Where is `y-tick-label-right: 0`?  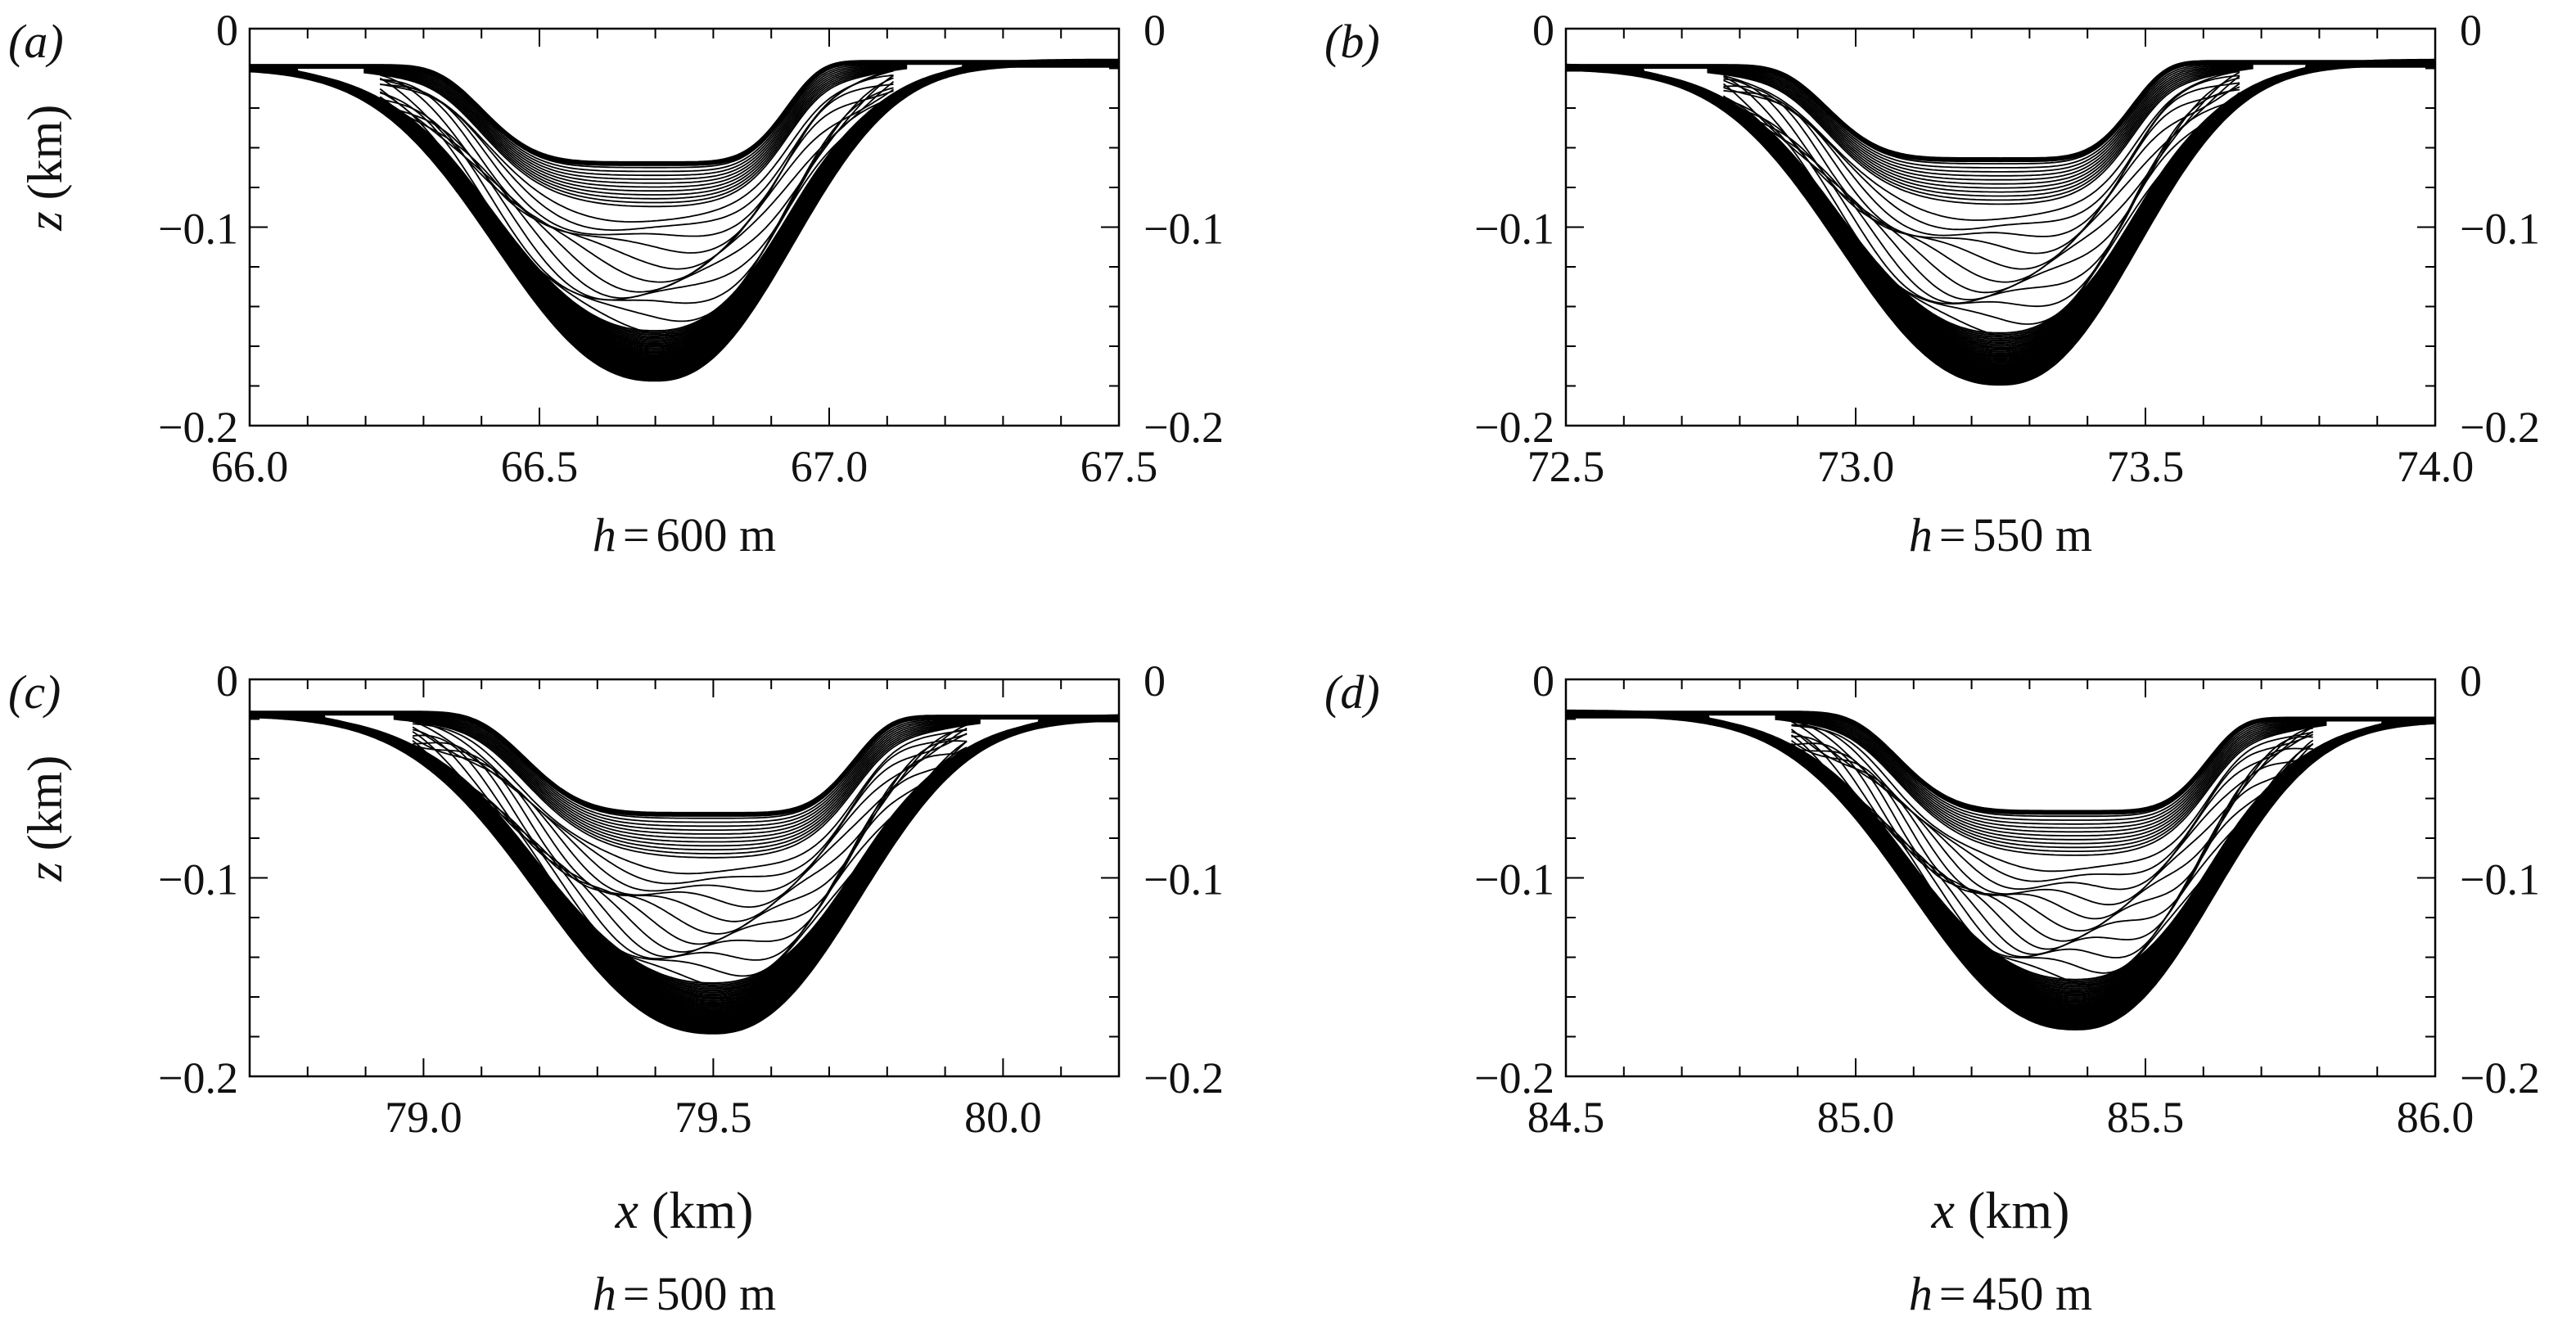
y-tick-label-right: 0 is located at coordinates (2471, 30).